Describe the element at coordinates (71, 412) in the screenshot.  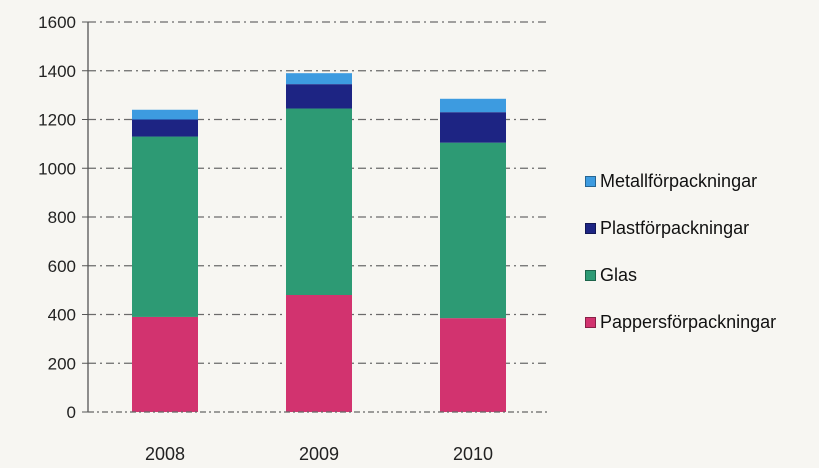
I see `y-tick-label: 0` at that location.